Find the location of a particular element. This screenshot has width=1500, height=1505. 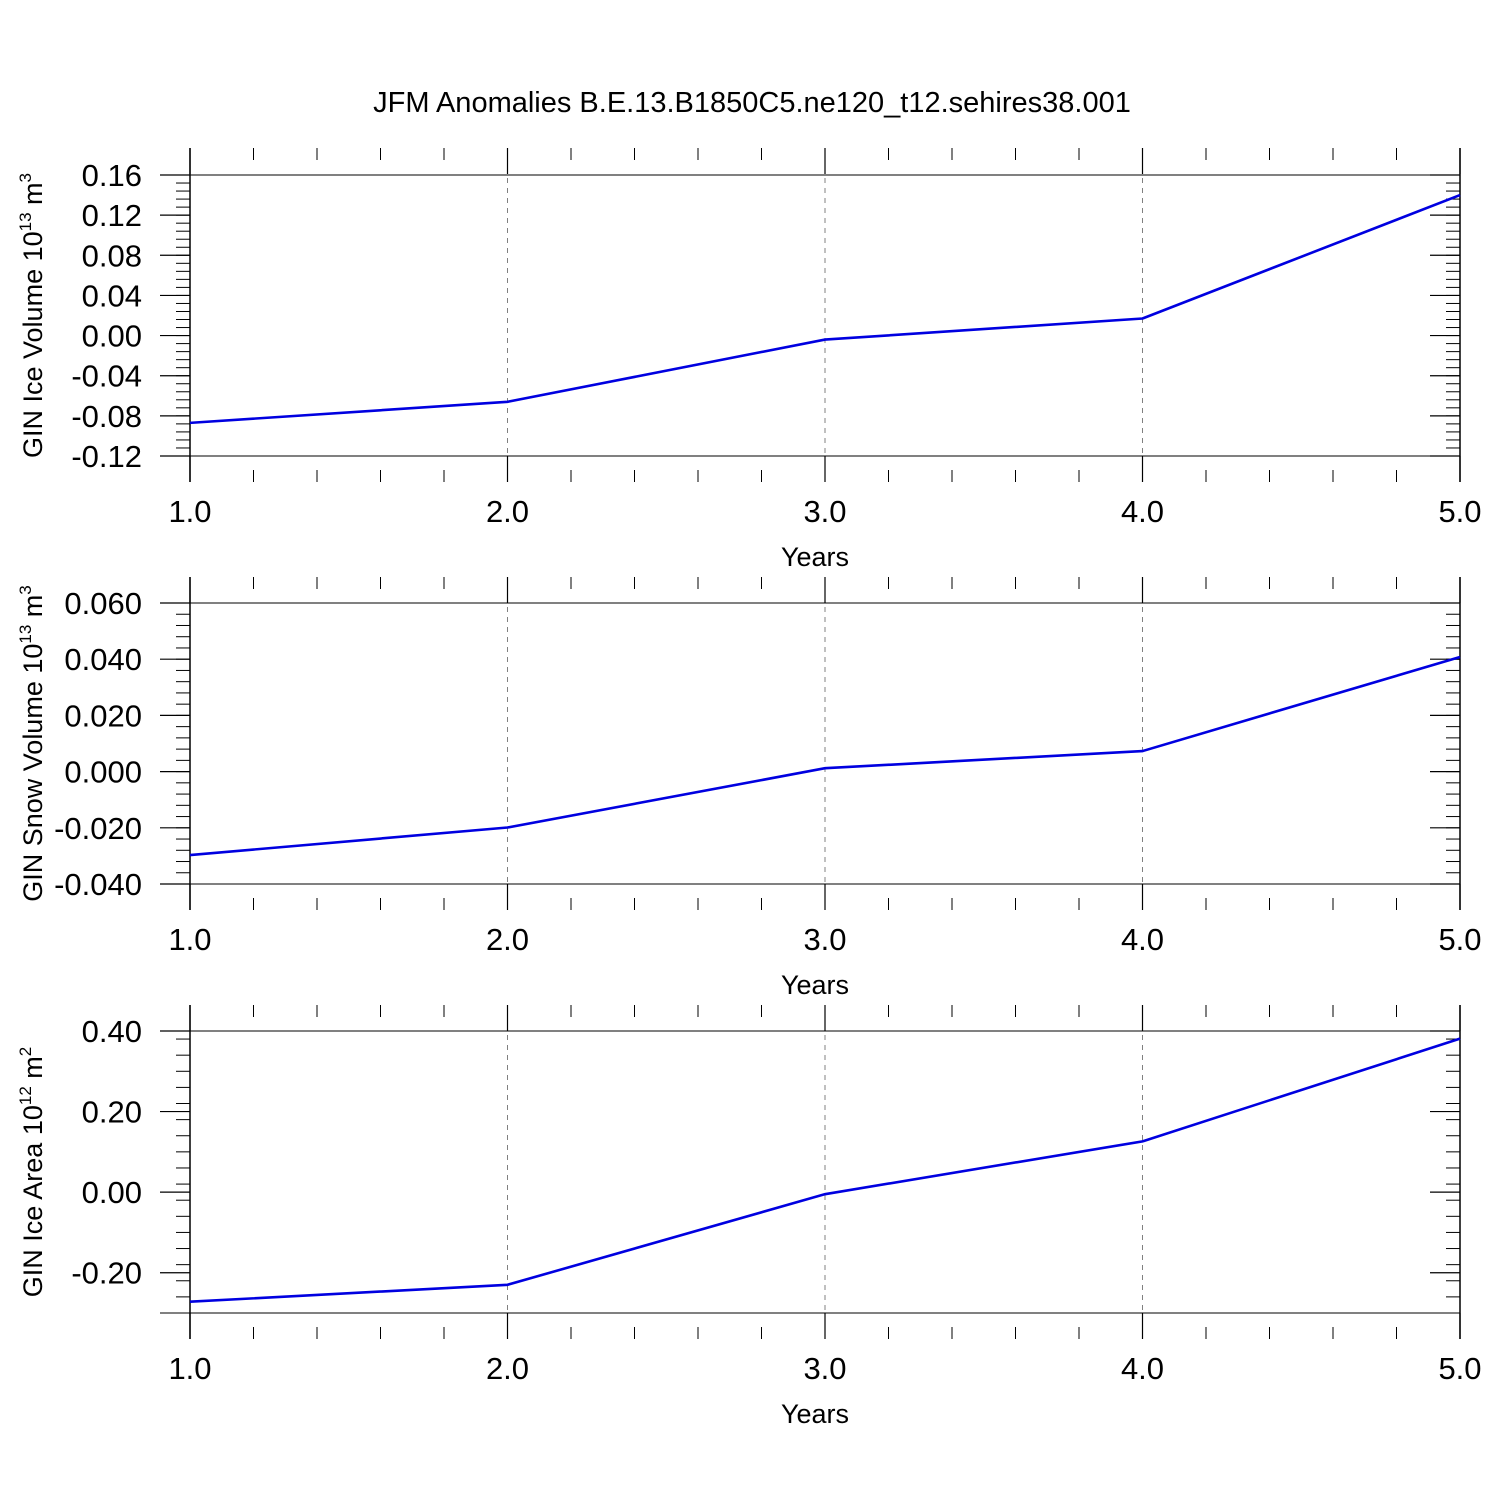

y-tick-label: 0.040 is located at coordinates (103, 659).